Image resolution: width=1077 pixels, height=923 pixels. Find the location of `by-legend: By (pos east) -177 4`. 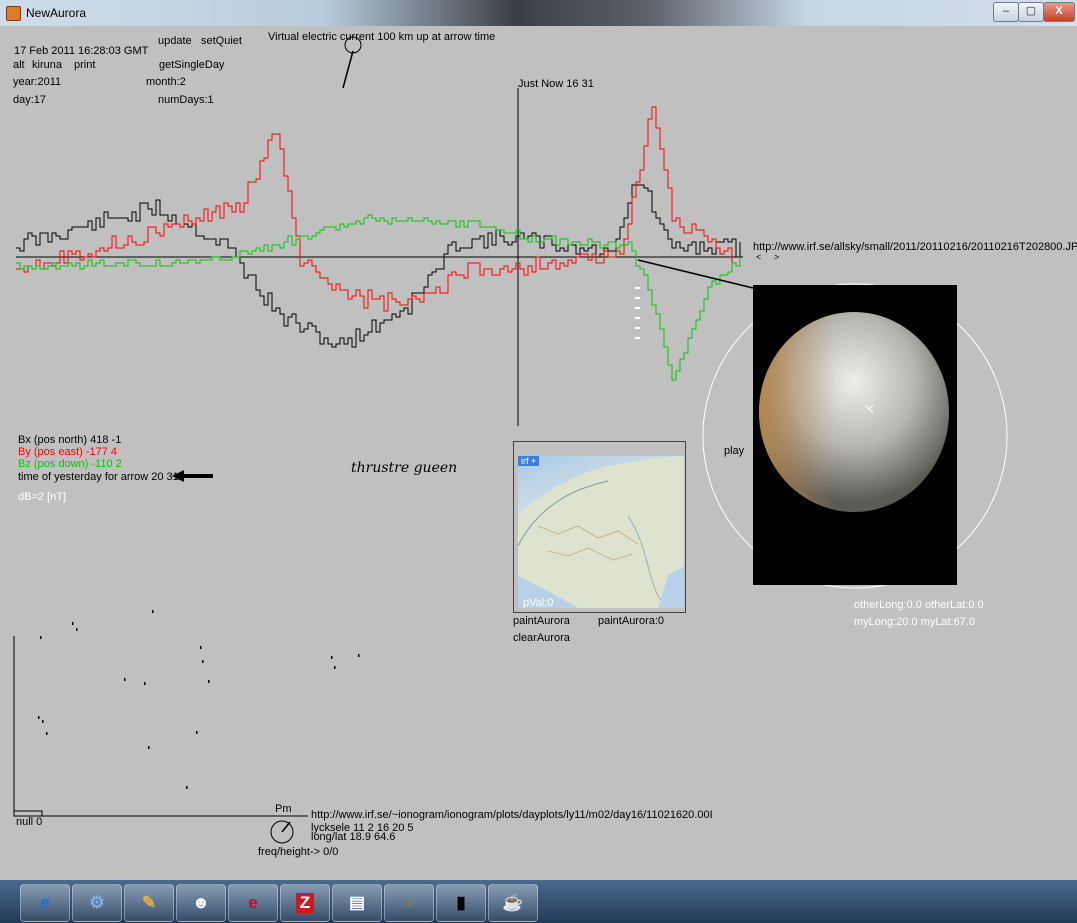

by-legend: By (pos east) -177 4 is located at coordinates (68, 452).